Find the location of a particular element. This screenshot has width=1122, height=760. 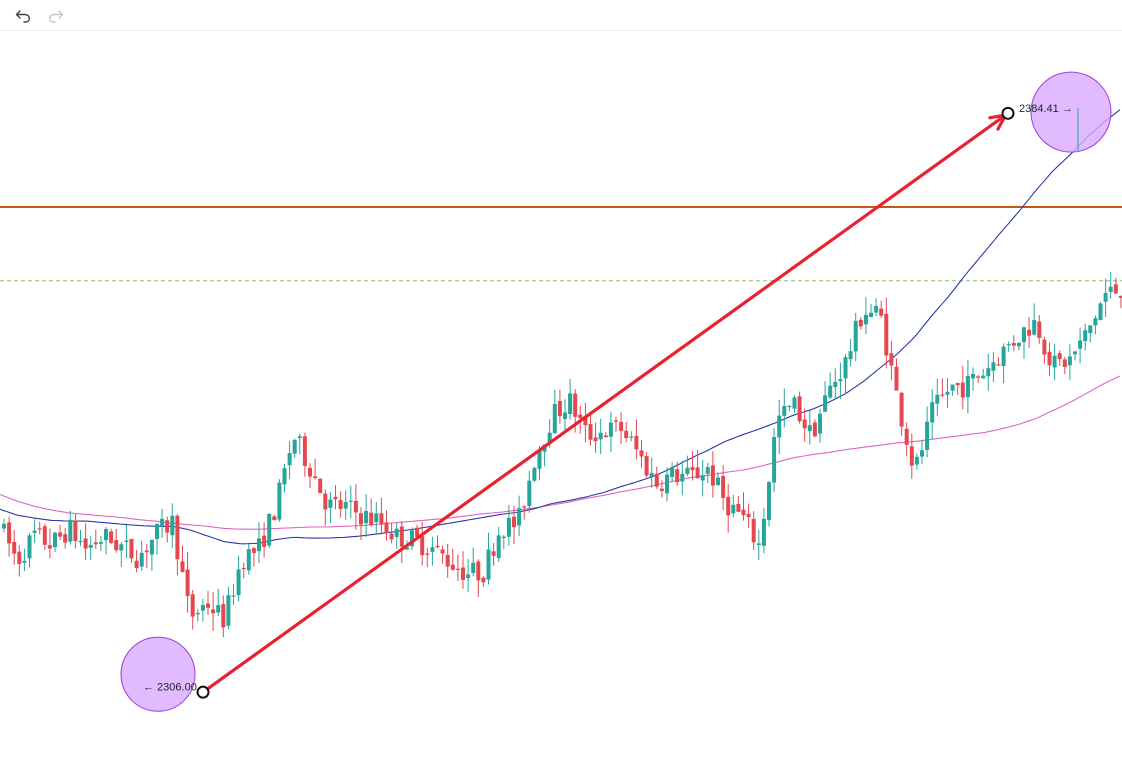

low-highlight-circle is located at coordinates (158, 674).